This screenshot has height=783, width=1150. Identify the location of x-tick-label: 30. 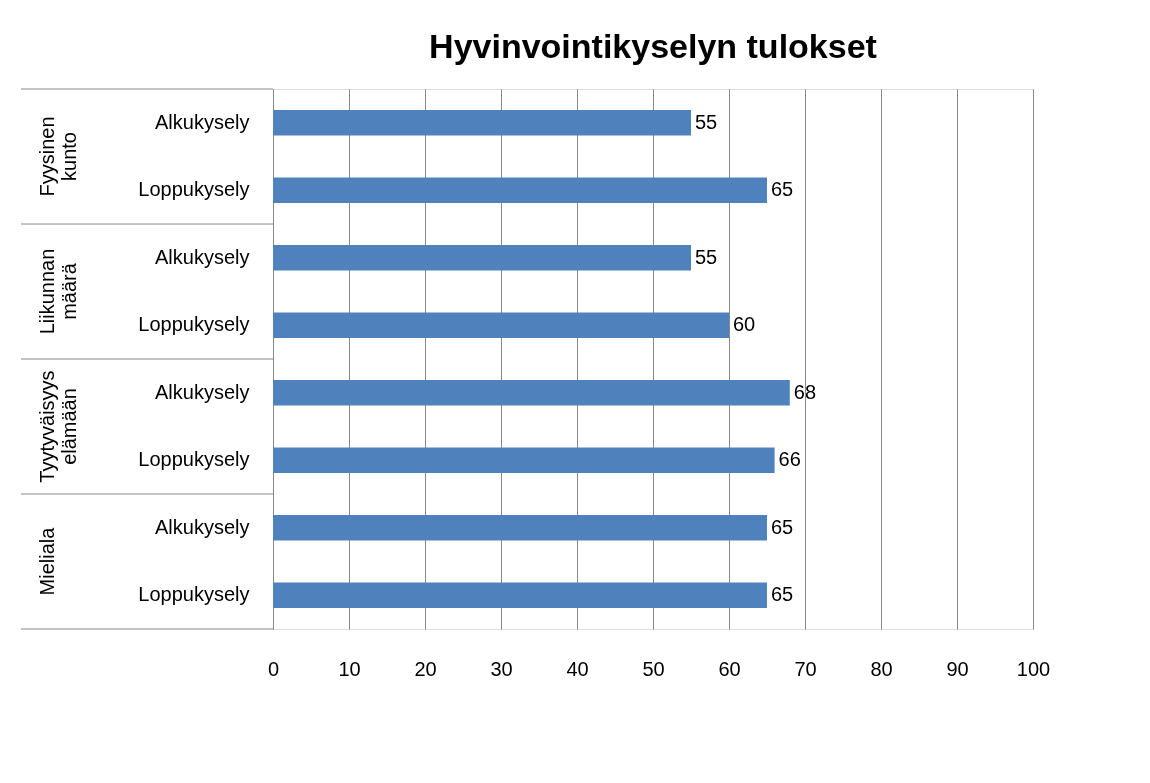
(501, 668).